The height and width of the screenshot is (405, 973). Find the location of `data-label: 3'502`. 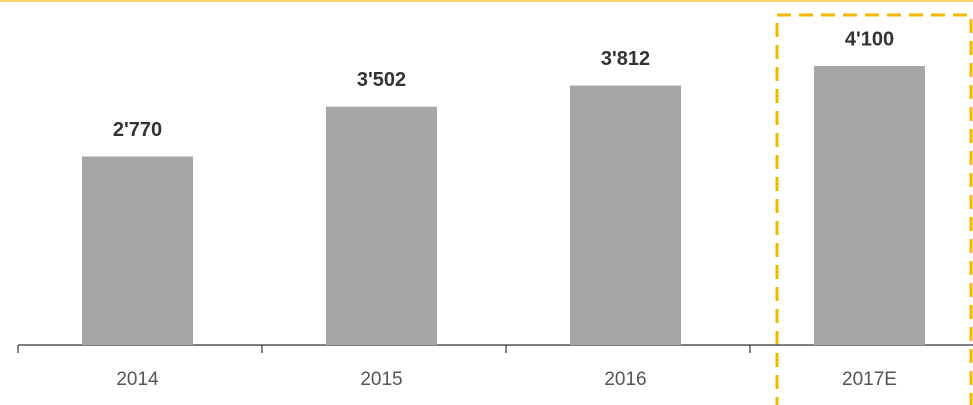

data-label: 3'502 is located at coordinates (381, 80).